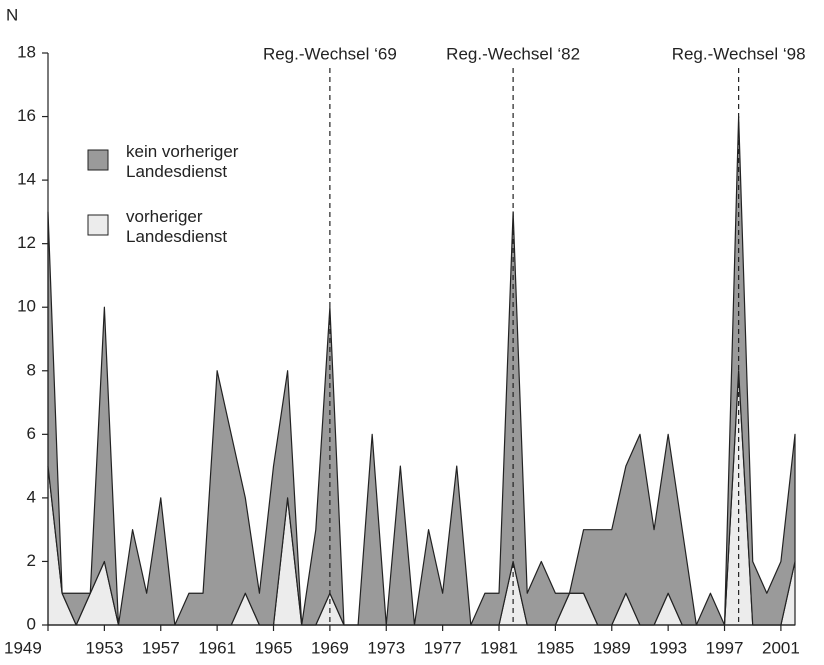 This screenshot has width=824, height=665. What do you see at coordinates (12, 14) in the screenshot?
I see `y-axis-label: N` at bounding box center [12, 14].